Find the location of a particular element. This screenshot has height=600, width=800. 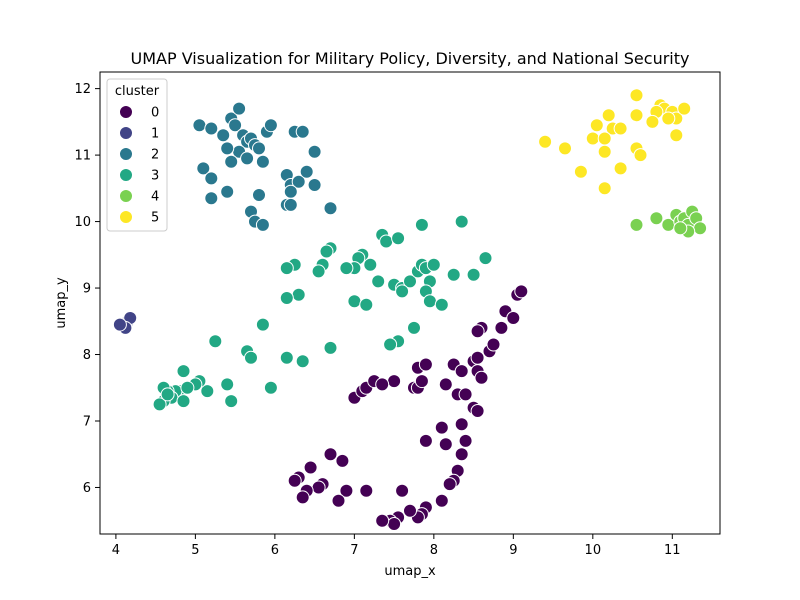

legend-label: 2 is located at coordinates (155, 155).